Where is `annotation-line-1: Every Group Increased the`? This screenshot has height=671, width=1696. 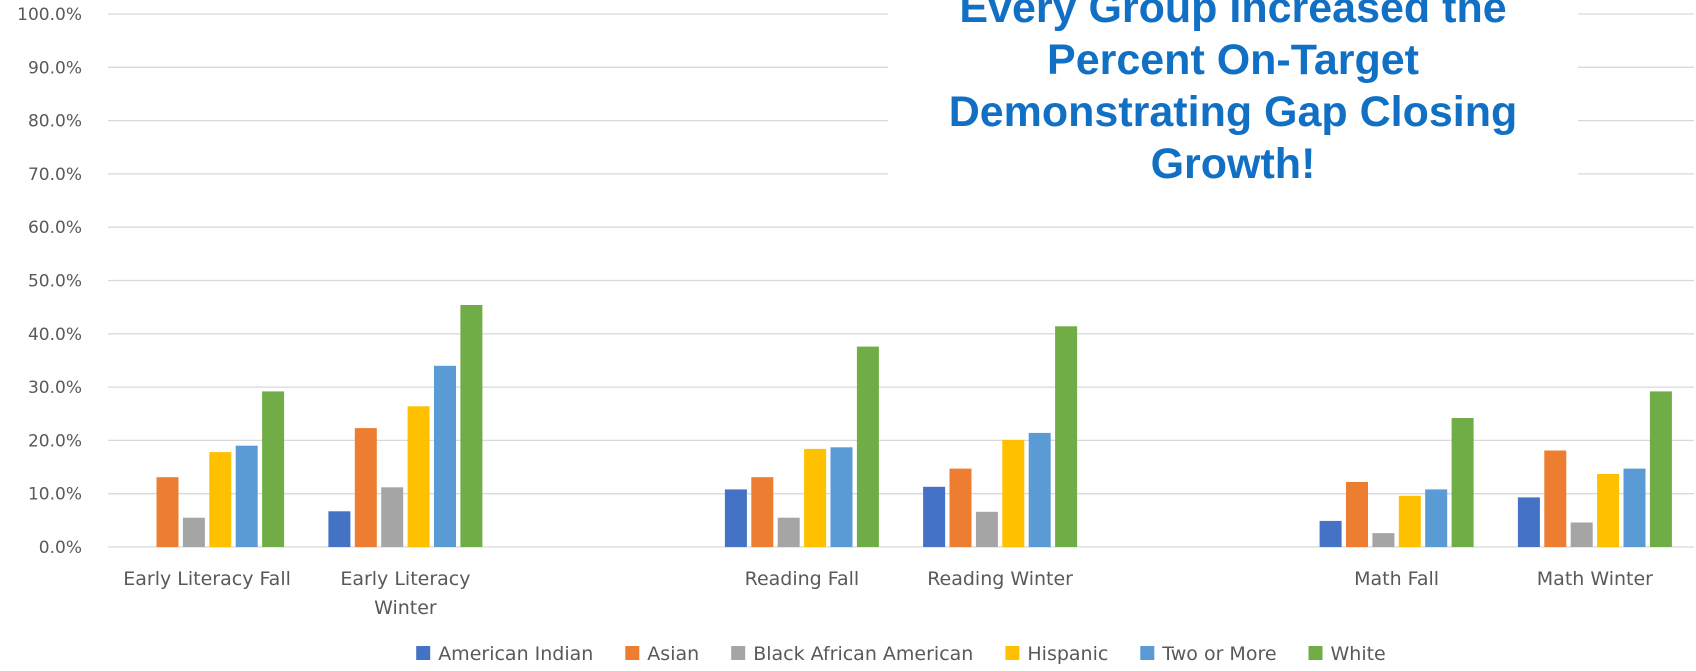
annotation-line-1: Every Group Increased the is located at coordinates (1233, 16).